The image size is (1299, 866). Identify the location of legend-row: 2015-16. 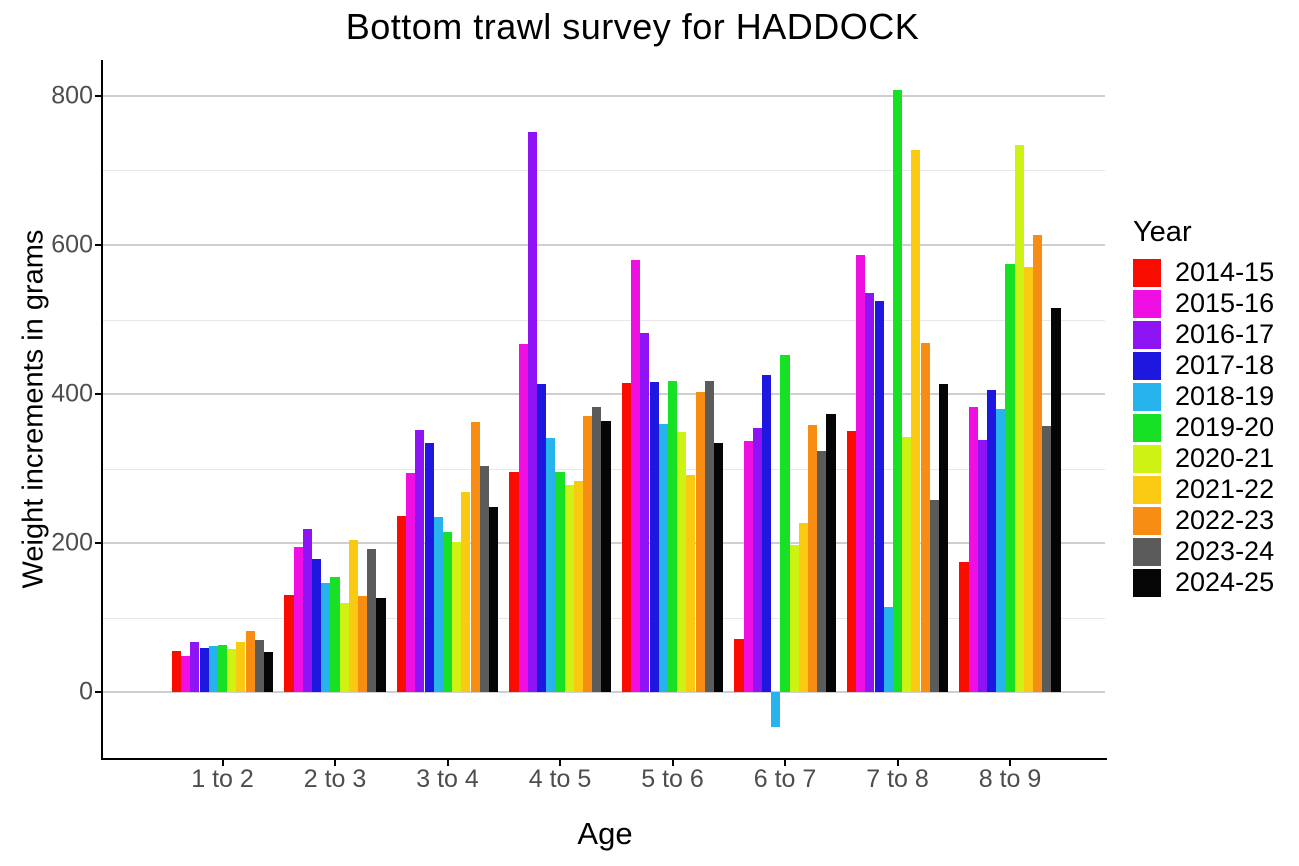
(1203, 303).